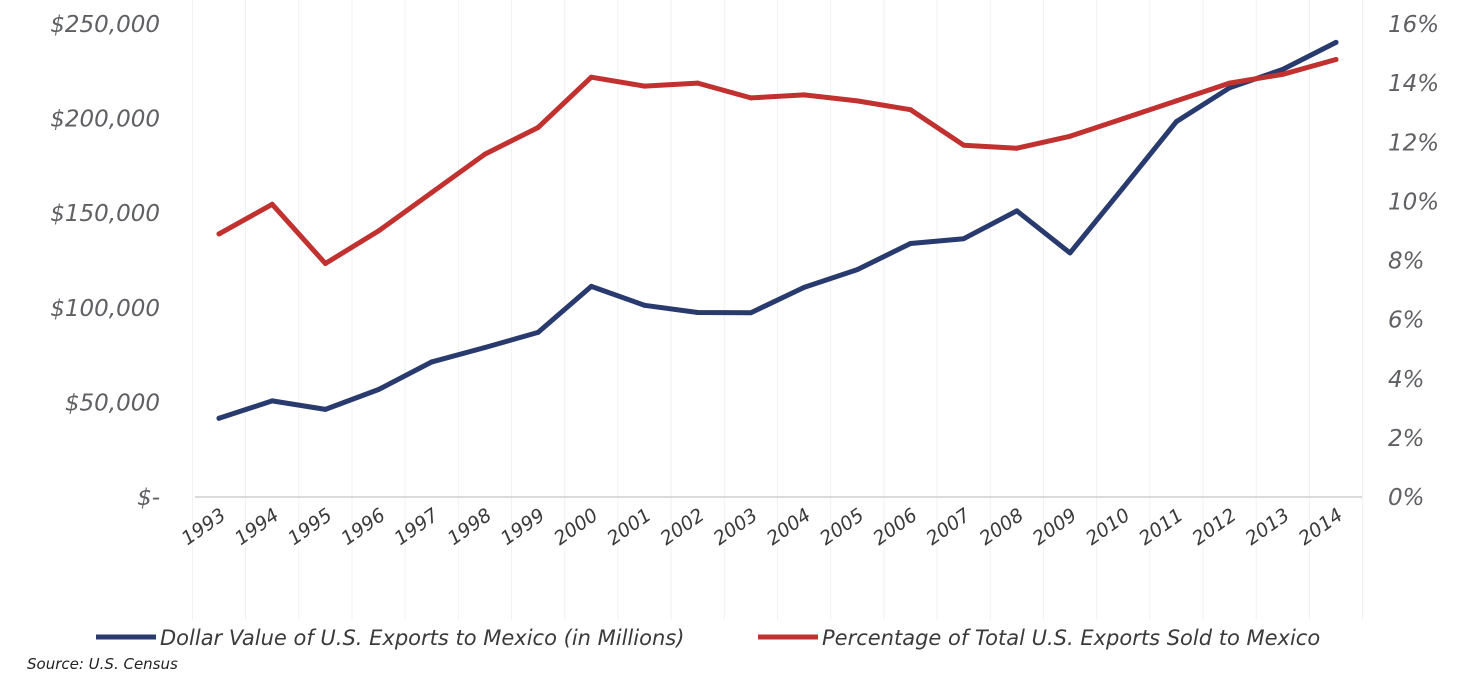 The image size is (1463, 679). Describe the element at coordinates (1001, 527) in the screenshot. I see `x-tick-label: 2008` at that location.